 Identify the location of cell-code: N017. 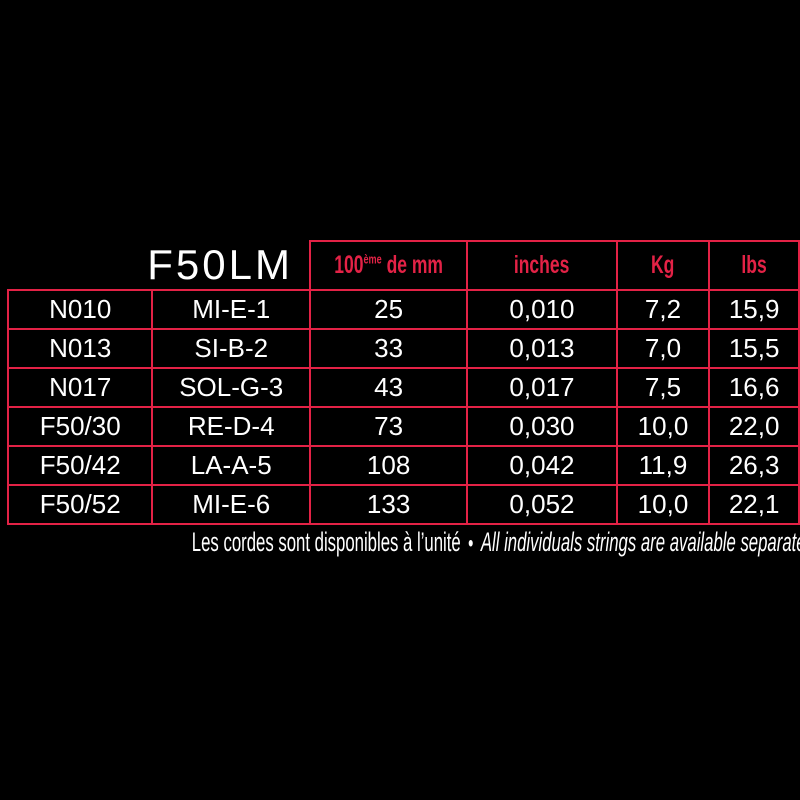
(80, 387).